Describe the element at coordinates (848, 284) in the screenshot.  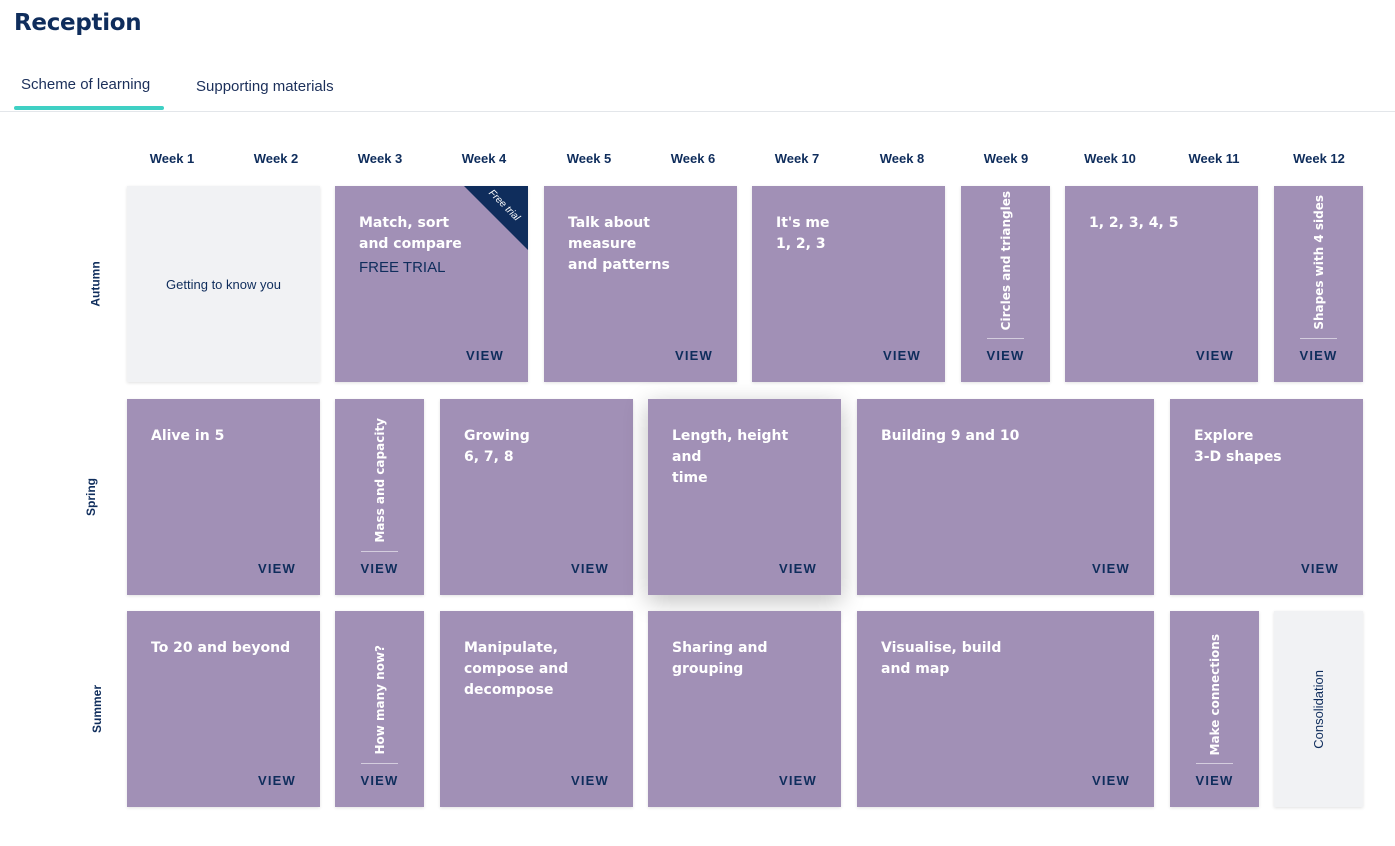
I see `card-its-me: It's me 1, 2, 3 VIEW` at that location.